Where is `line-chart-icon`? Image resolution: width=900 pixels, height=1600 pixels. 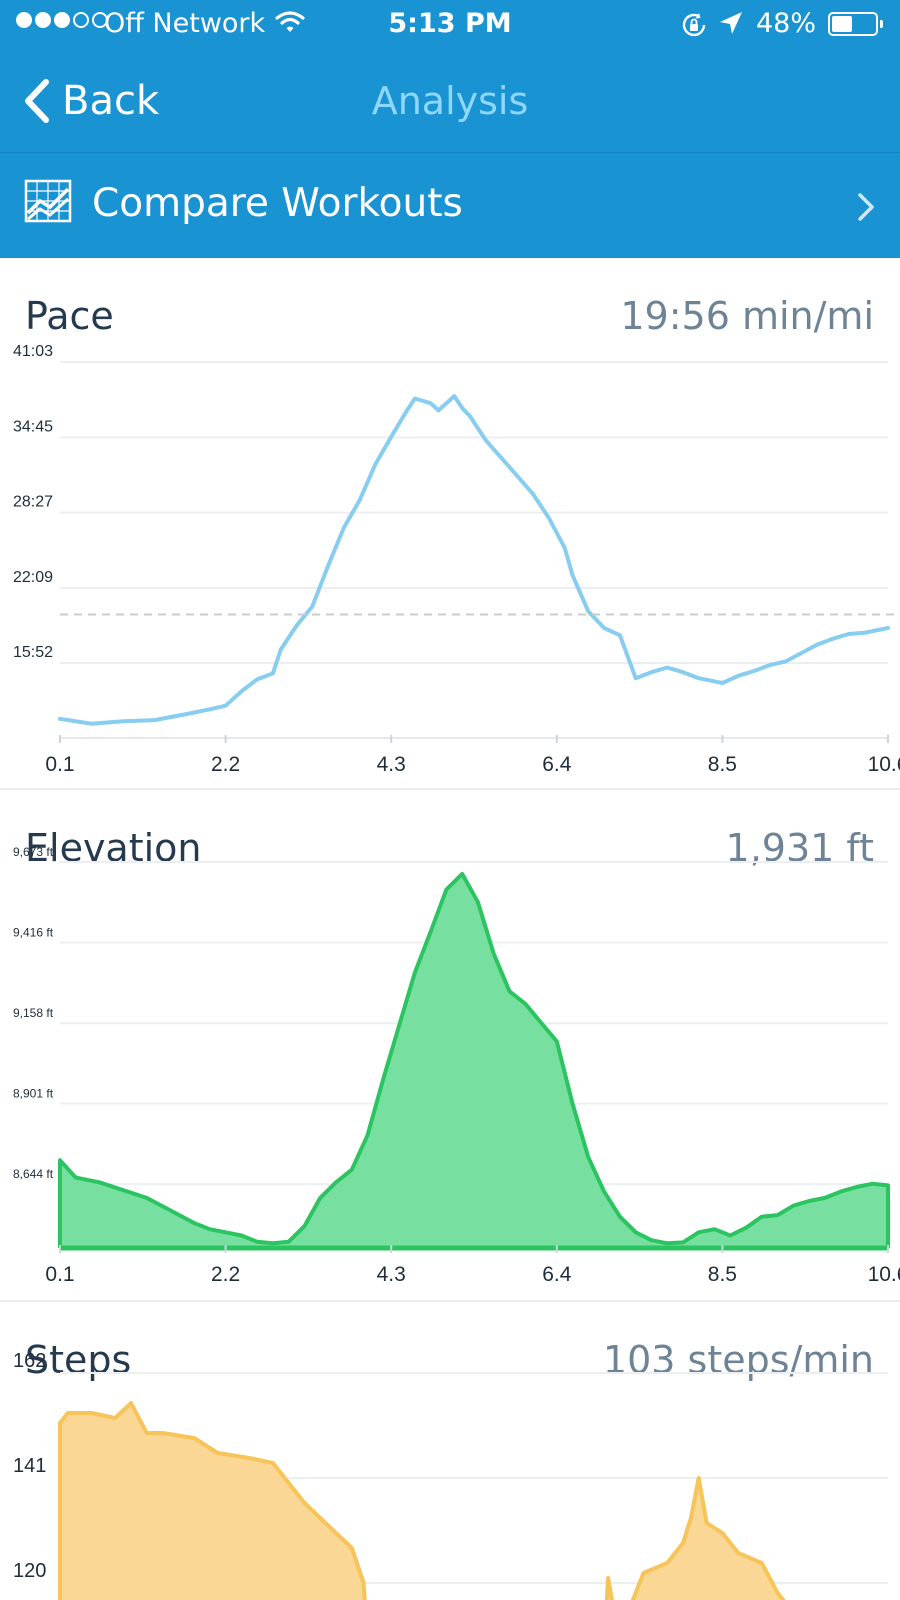
line-chart-icon is located at coordinates (48, 201).